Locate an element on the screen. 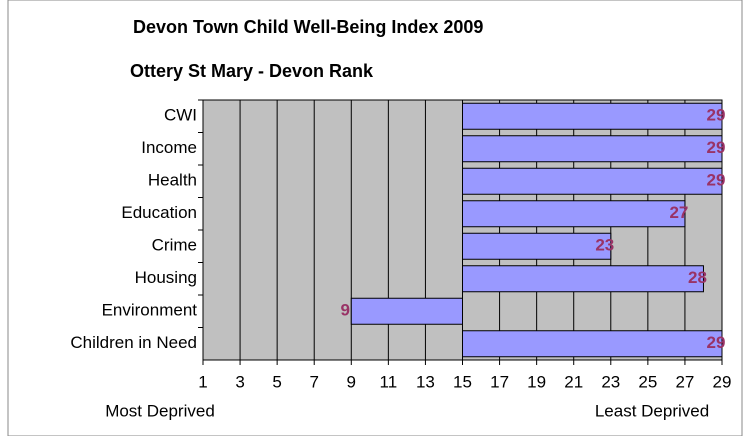 This screenshot has height=436, width=752. x-tick-label: 27 is located at coordinates (684, 381).